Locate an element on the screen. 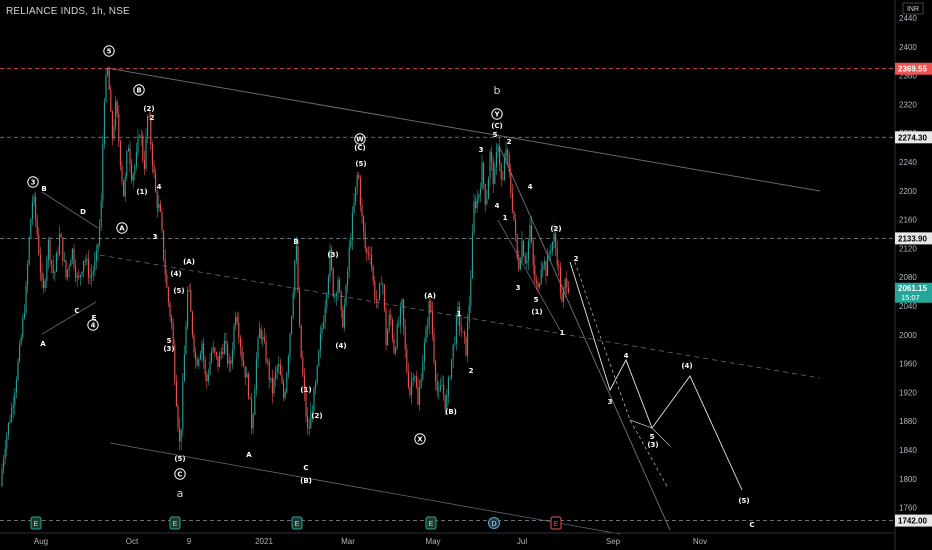  wave-label-text: (B) is located at coordinates (306, 481).